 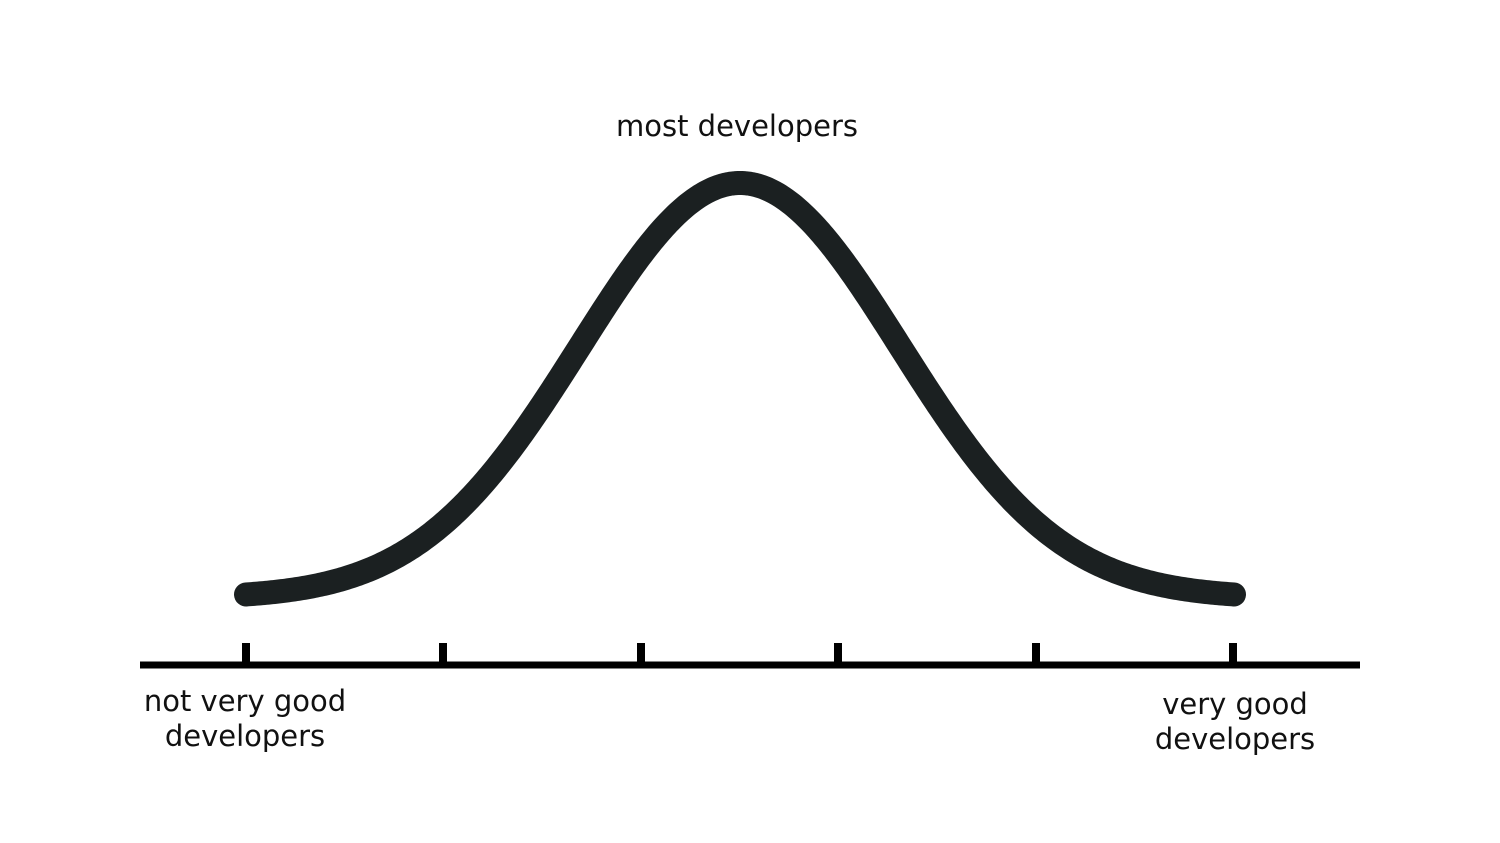 I want to click on left-label: not very good, so click(x=245, y=701).